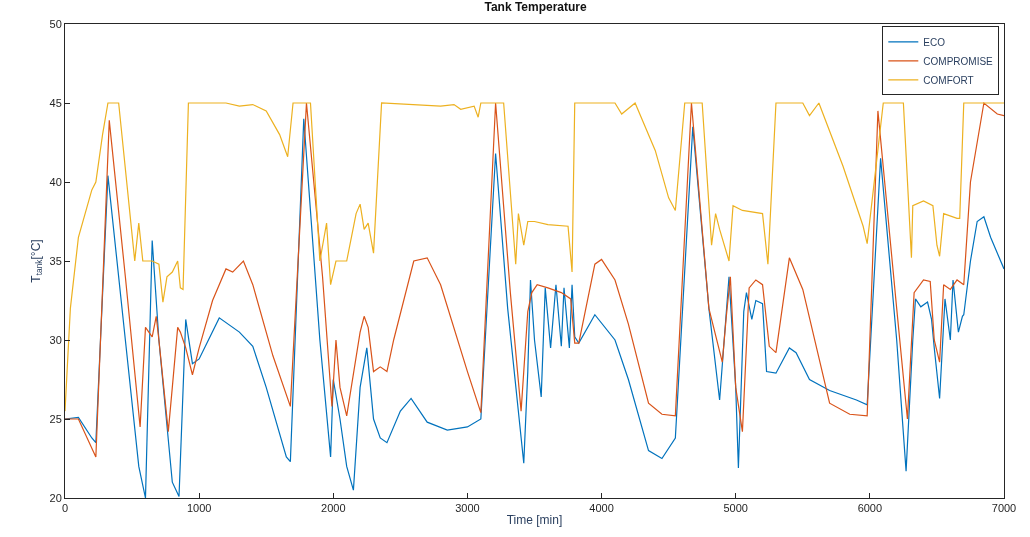 This screenshot has height=537, width=1030. What do you see at coordinates (958, 61) in the screenshot?
I see `legend-label: COMPROMISE` at bounding box center [958, 61].